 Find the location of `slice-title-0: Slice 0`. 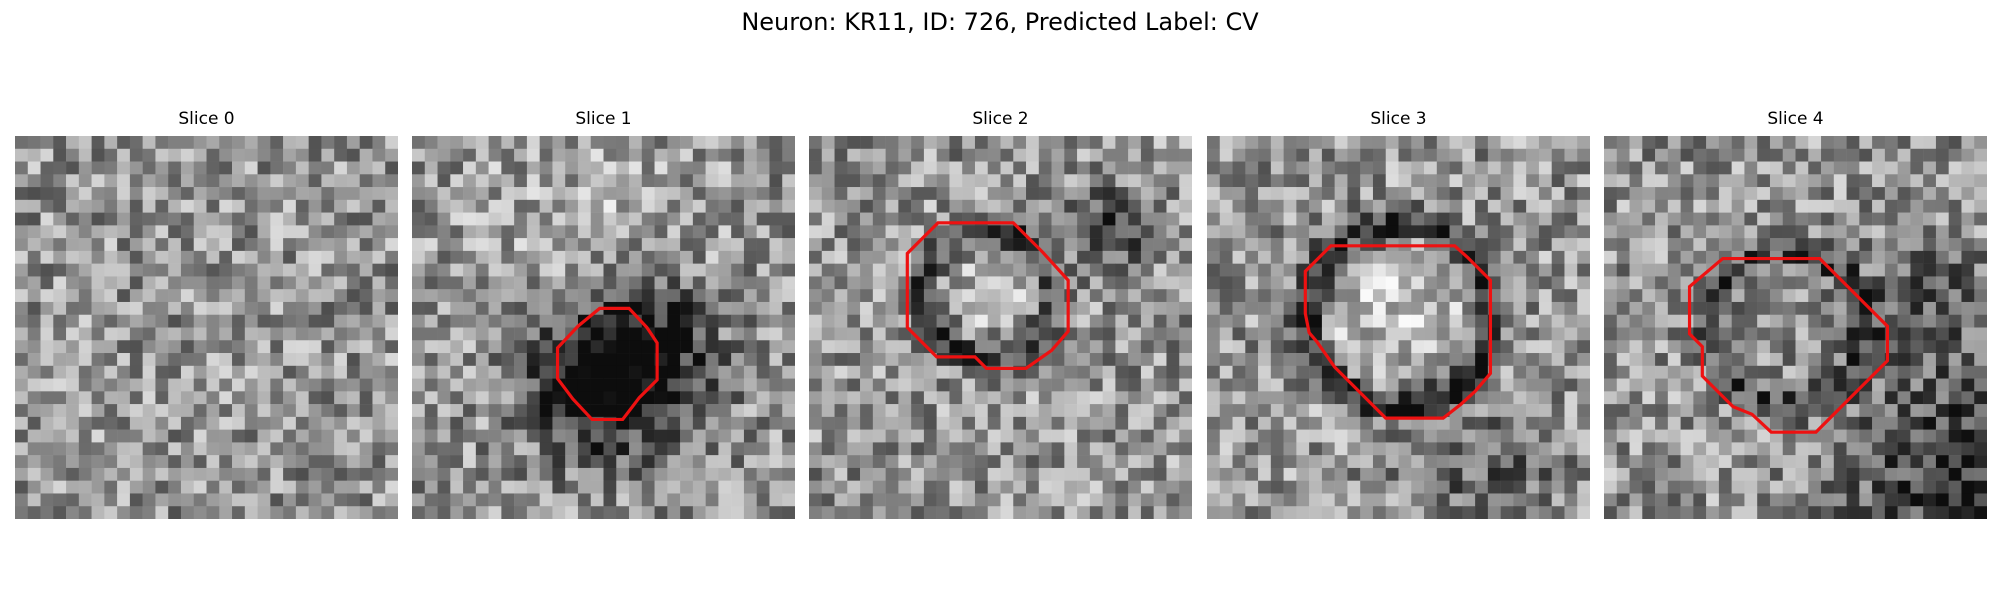

slice-title-0: Slice 0 is located at coordinates (206, 119).